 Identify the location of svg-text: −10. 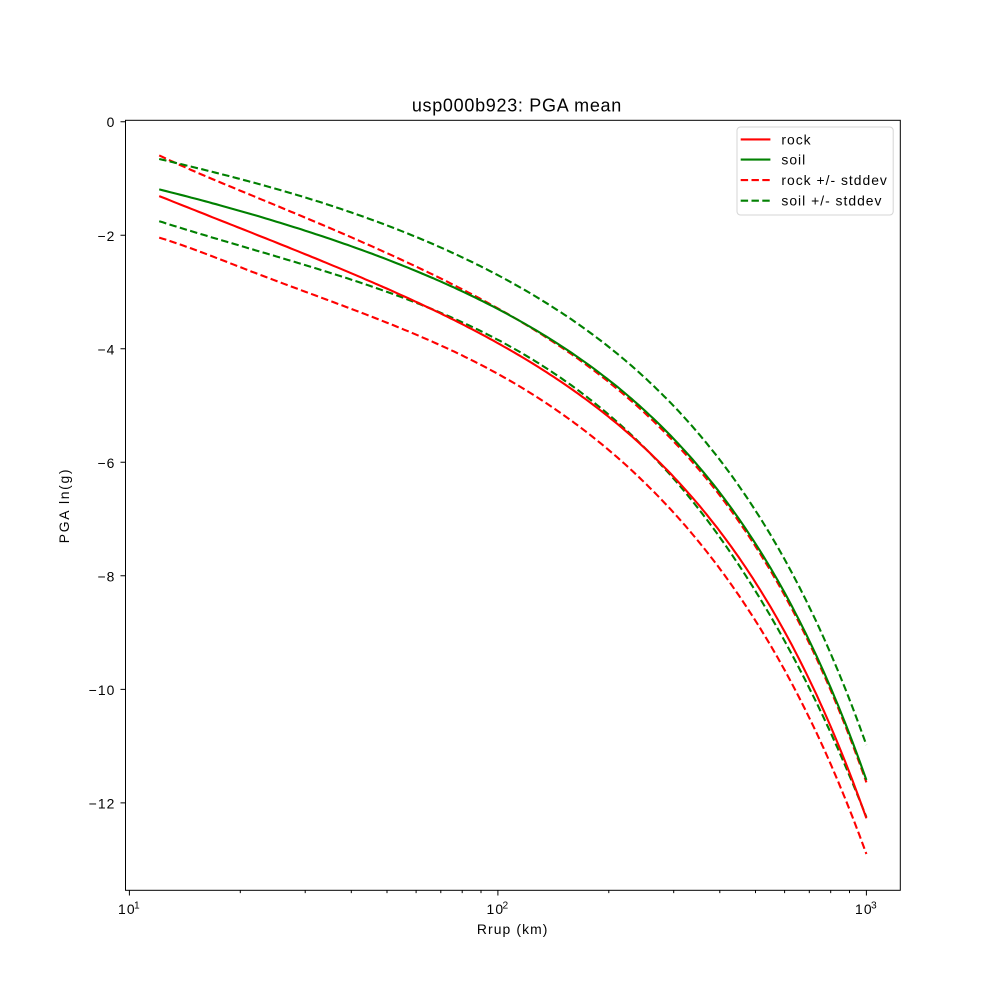
(102, 690).